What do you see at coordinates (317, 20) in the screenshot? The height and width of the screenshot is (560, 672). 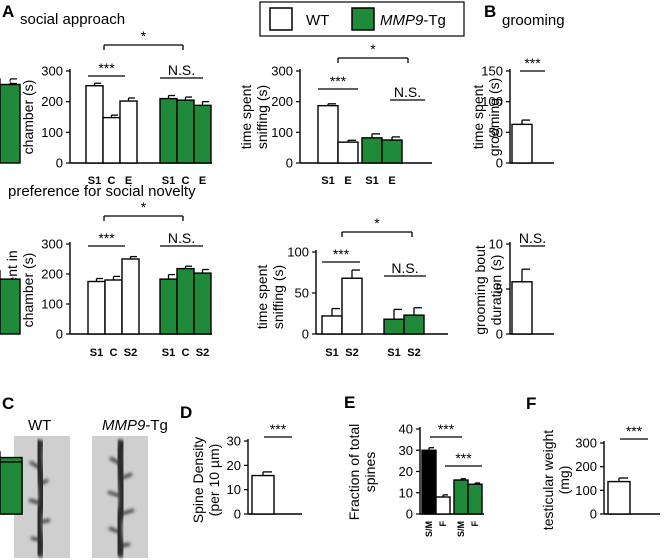 I see `legend-label-wt: WT` at bounding box center [317, 20].